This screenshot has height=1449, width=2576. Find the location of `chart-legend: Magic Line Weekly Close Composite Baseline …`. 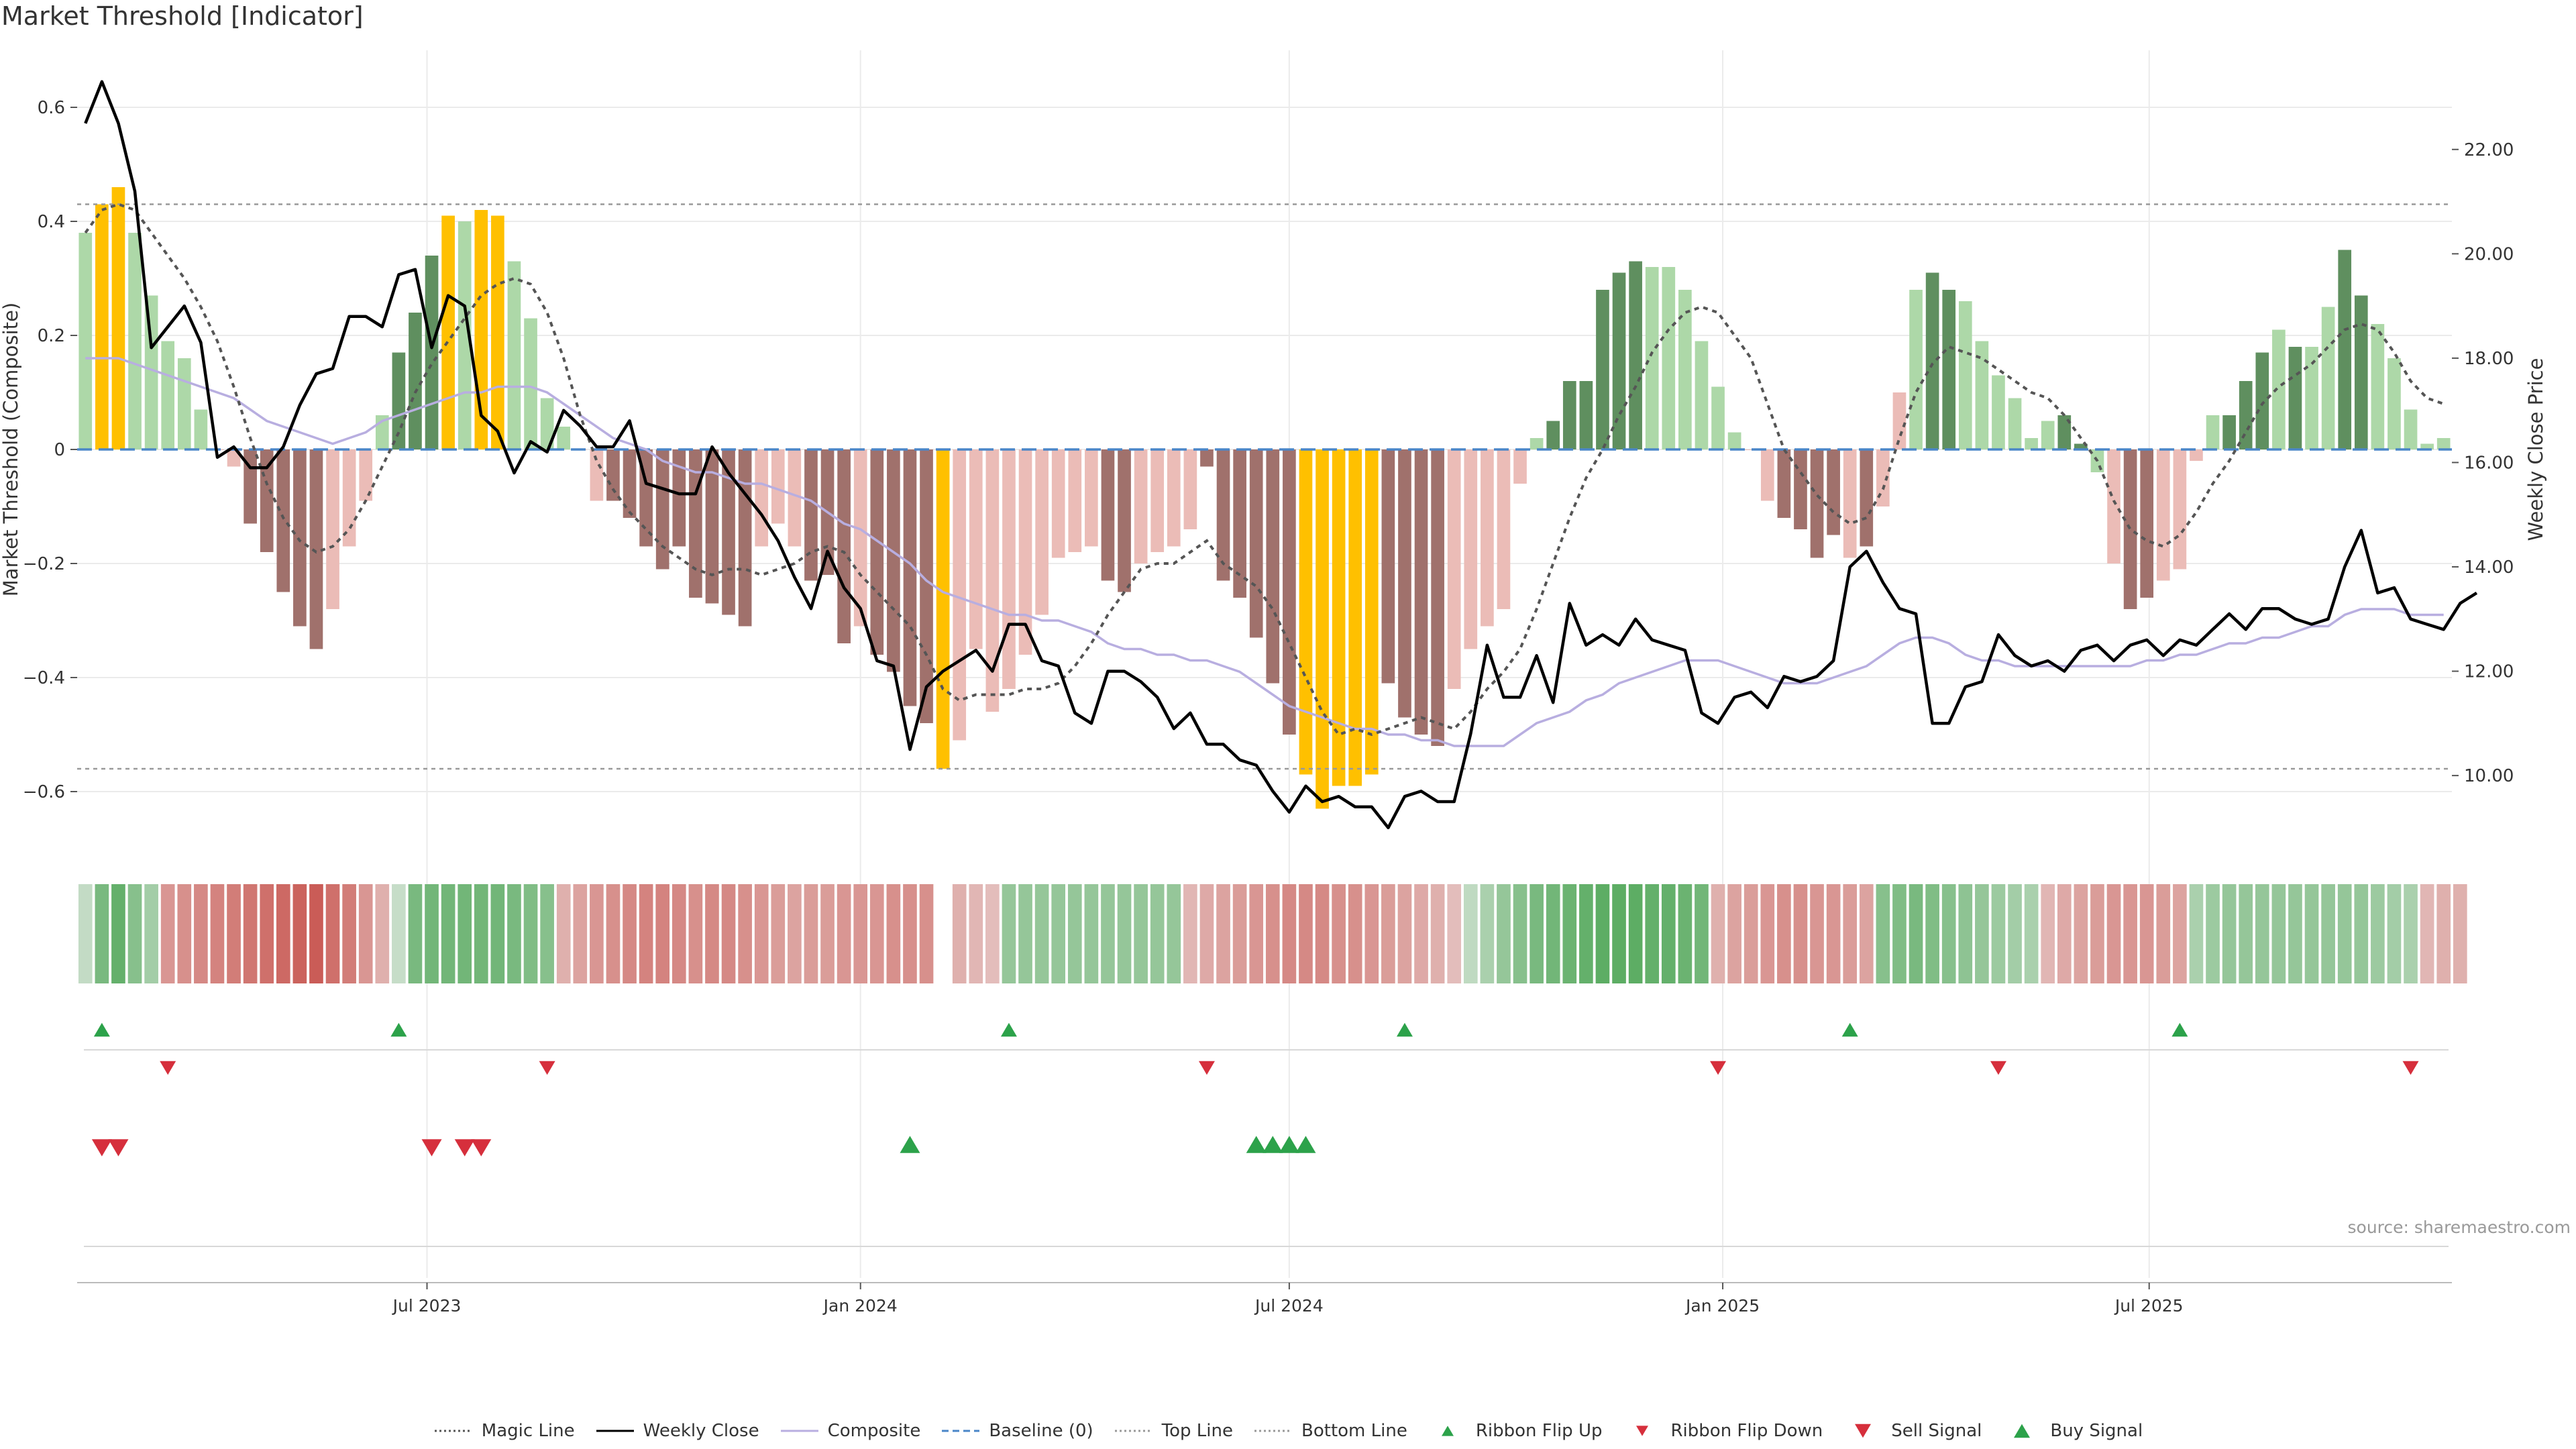

chart-legend: Magic Line Weekly Close Composite Baseline … is located at coordinates (1288, 1431).